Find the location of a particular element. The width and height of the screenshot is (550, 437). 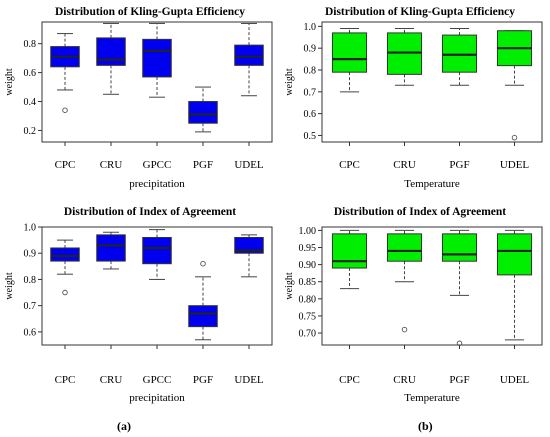

y-tick-label: 1.00 is located at coordinates (308, 231).